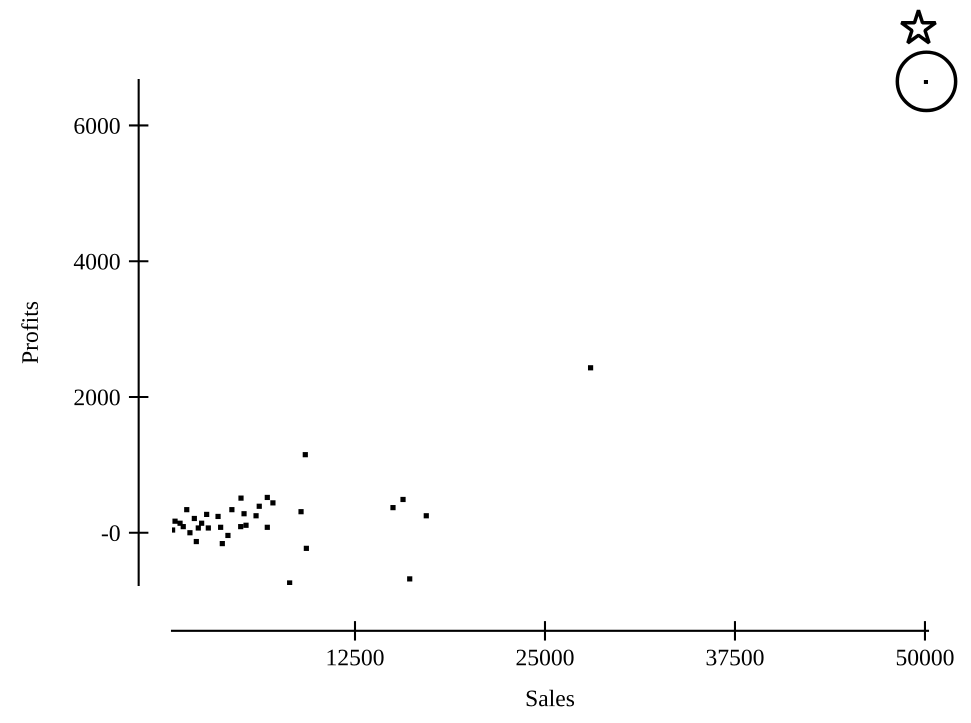 The width and height of the screenshot is (971, 723). What do you see at coordinates (550, 698) in the screenshot?
I see `x-axis-title: Sales` at bounding box center [550, 698].